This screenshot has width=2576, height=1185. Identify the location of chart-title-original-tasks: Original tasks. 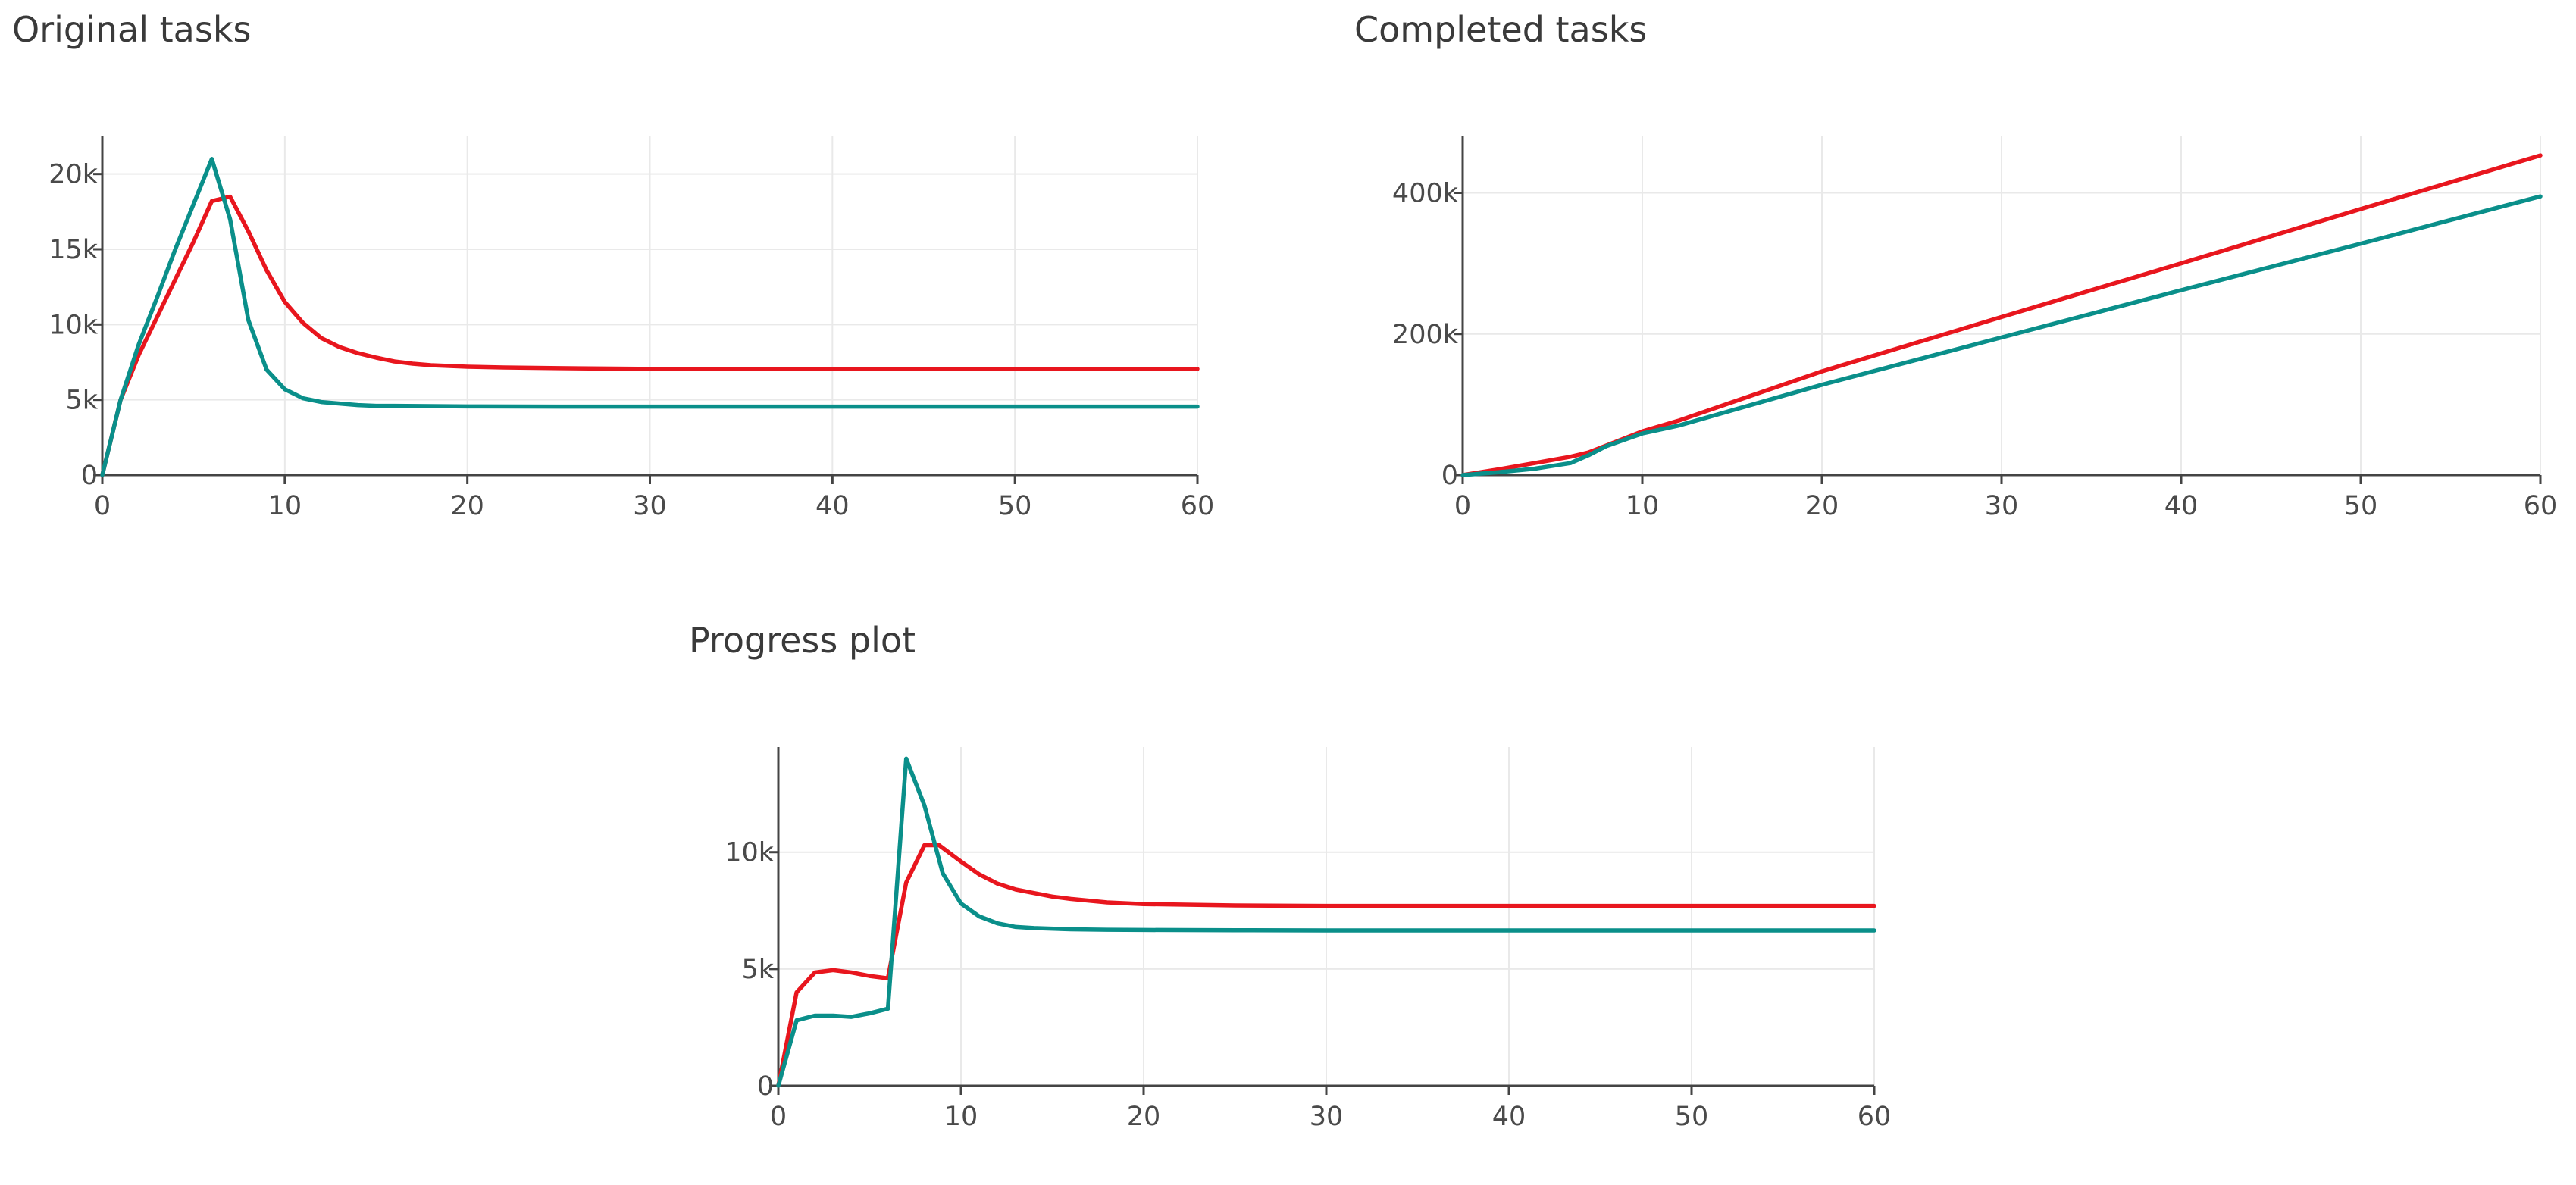
(132, 30).